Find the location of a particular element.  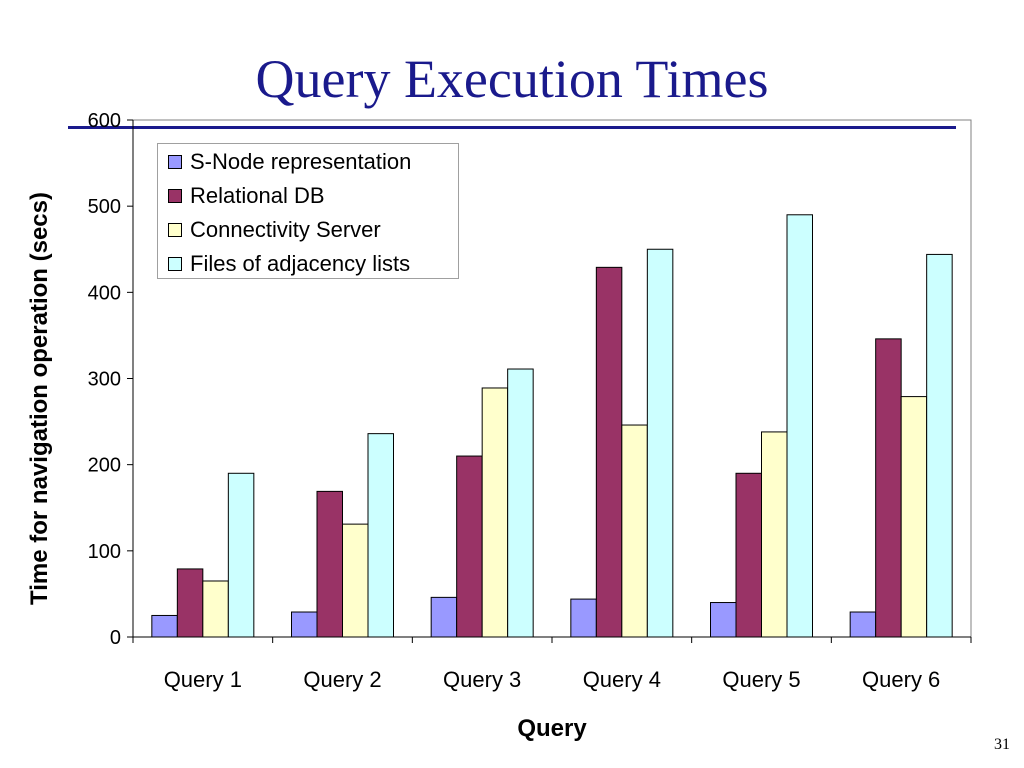

x-tick-label: Query 3 is located at coordinates (482, 679).